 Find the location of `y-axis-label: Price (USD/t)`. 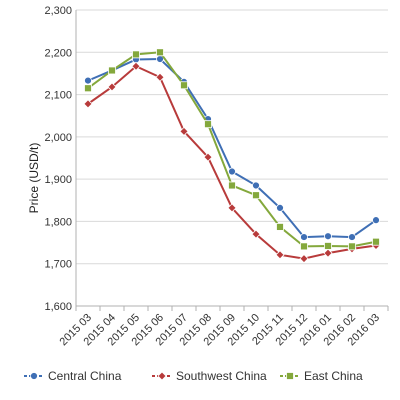

y-axis-label: Price (USD/t) is located at coordinates (34, 178).